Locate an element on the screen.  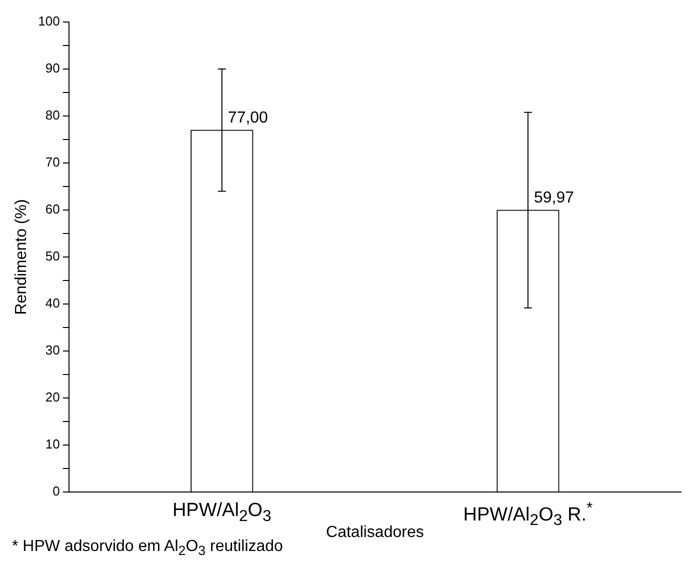
x-axis-title: Catalisadores is located at coordinates (375, 532).